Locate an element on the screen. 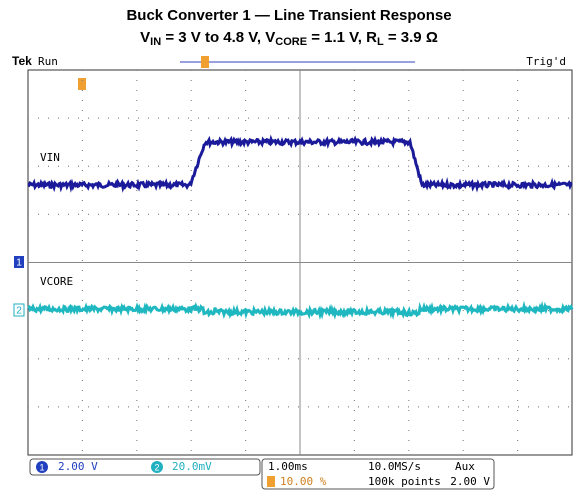 The width and height of the screenshot is (578, 491). record-length: 100k points is located at coordinates (404, 481).